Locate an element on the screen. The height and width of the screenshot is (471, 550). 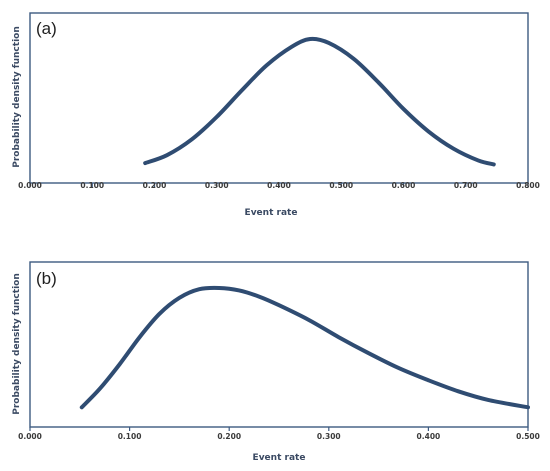
panel-a-x-tick-label: 0.700 is located at coordinates (466, 185).